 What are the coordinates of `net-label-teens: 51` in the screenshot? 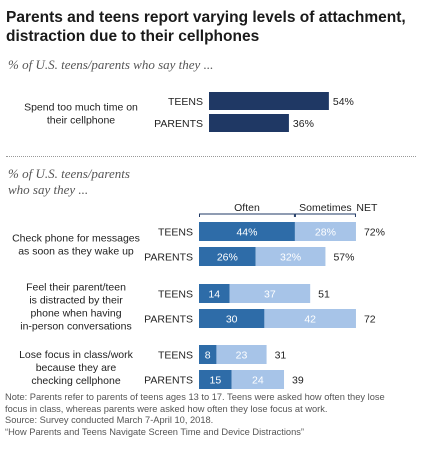 It's located at (324, 295).